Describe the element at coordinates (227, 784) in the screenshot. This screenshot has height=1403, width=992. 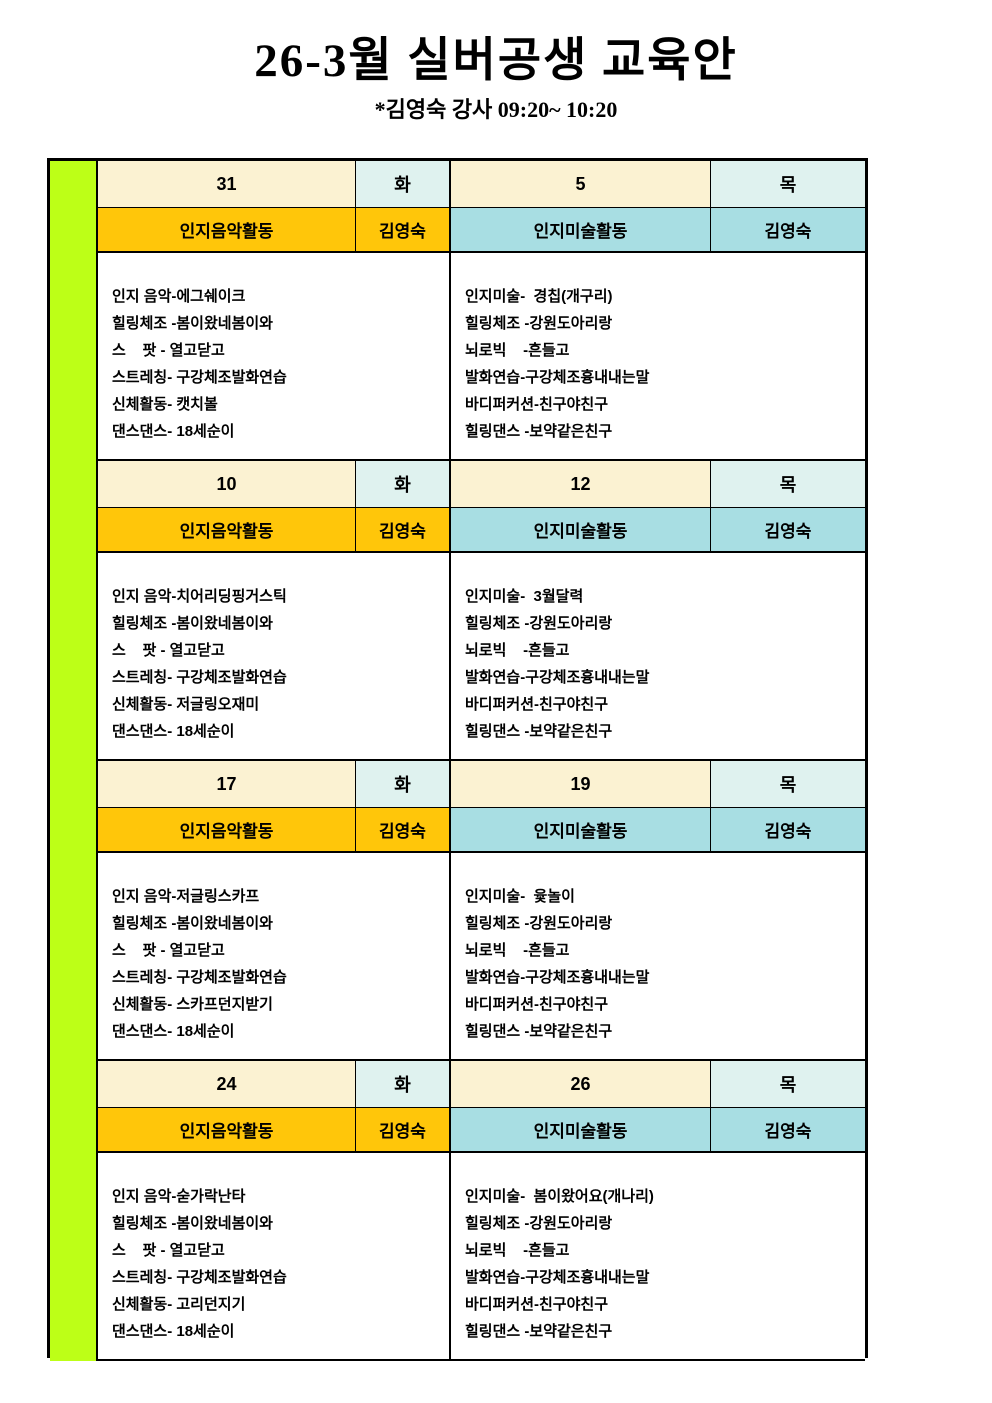
I see `date-cell: 17` at that location.